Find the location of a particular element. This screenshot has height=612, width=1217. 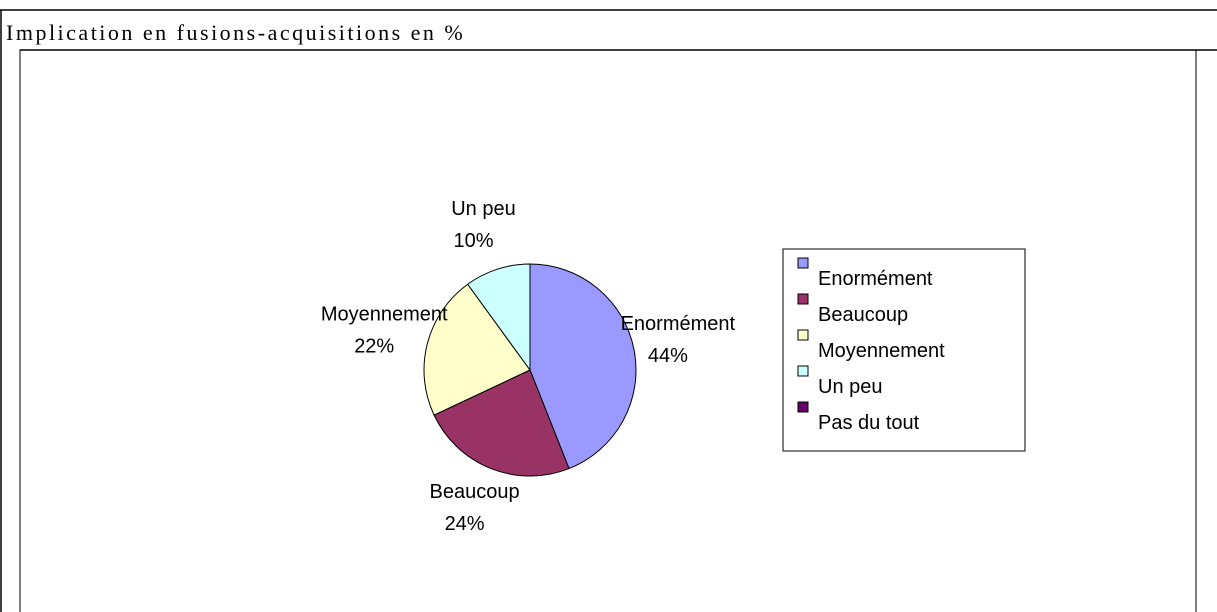

legend-label: Enormément is located at coordinates (875, 279).